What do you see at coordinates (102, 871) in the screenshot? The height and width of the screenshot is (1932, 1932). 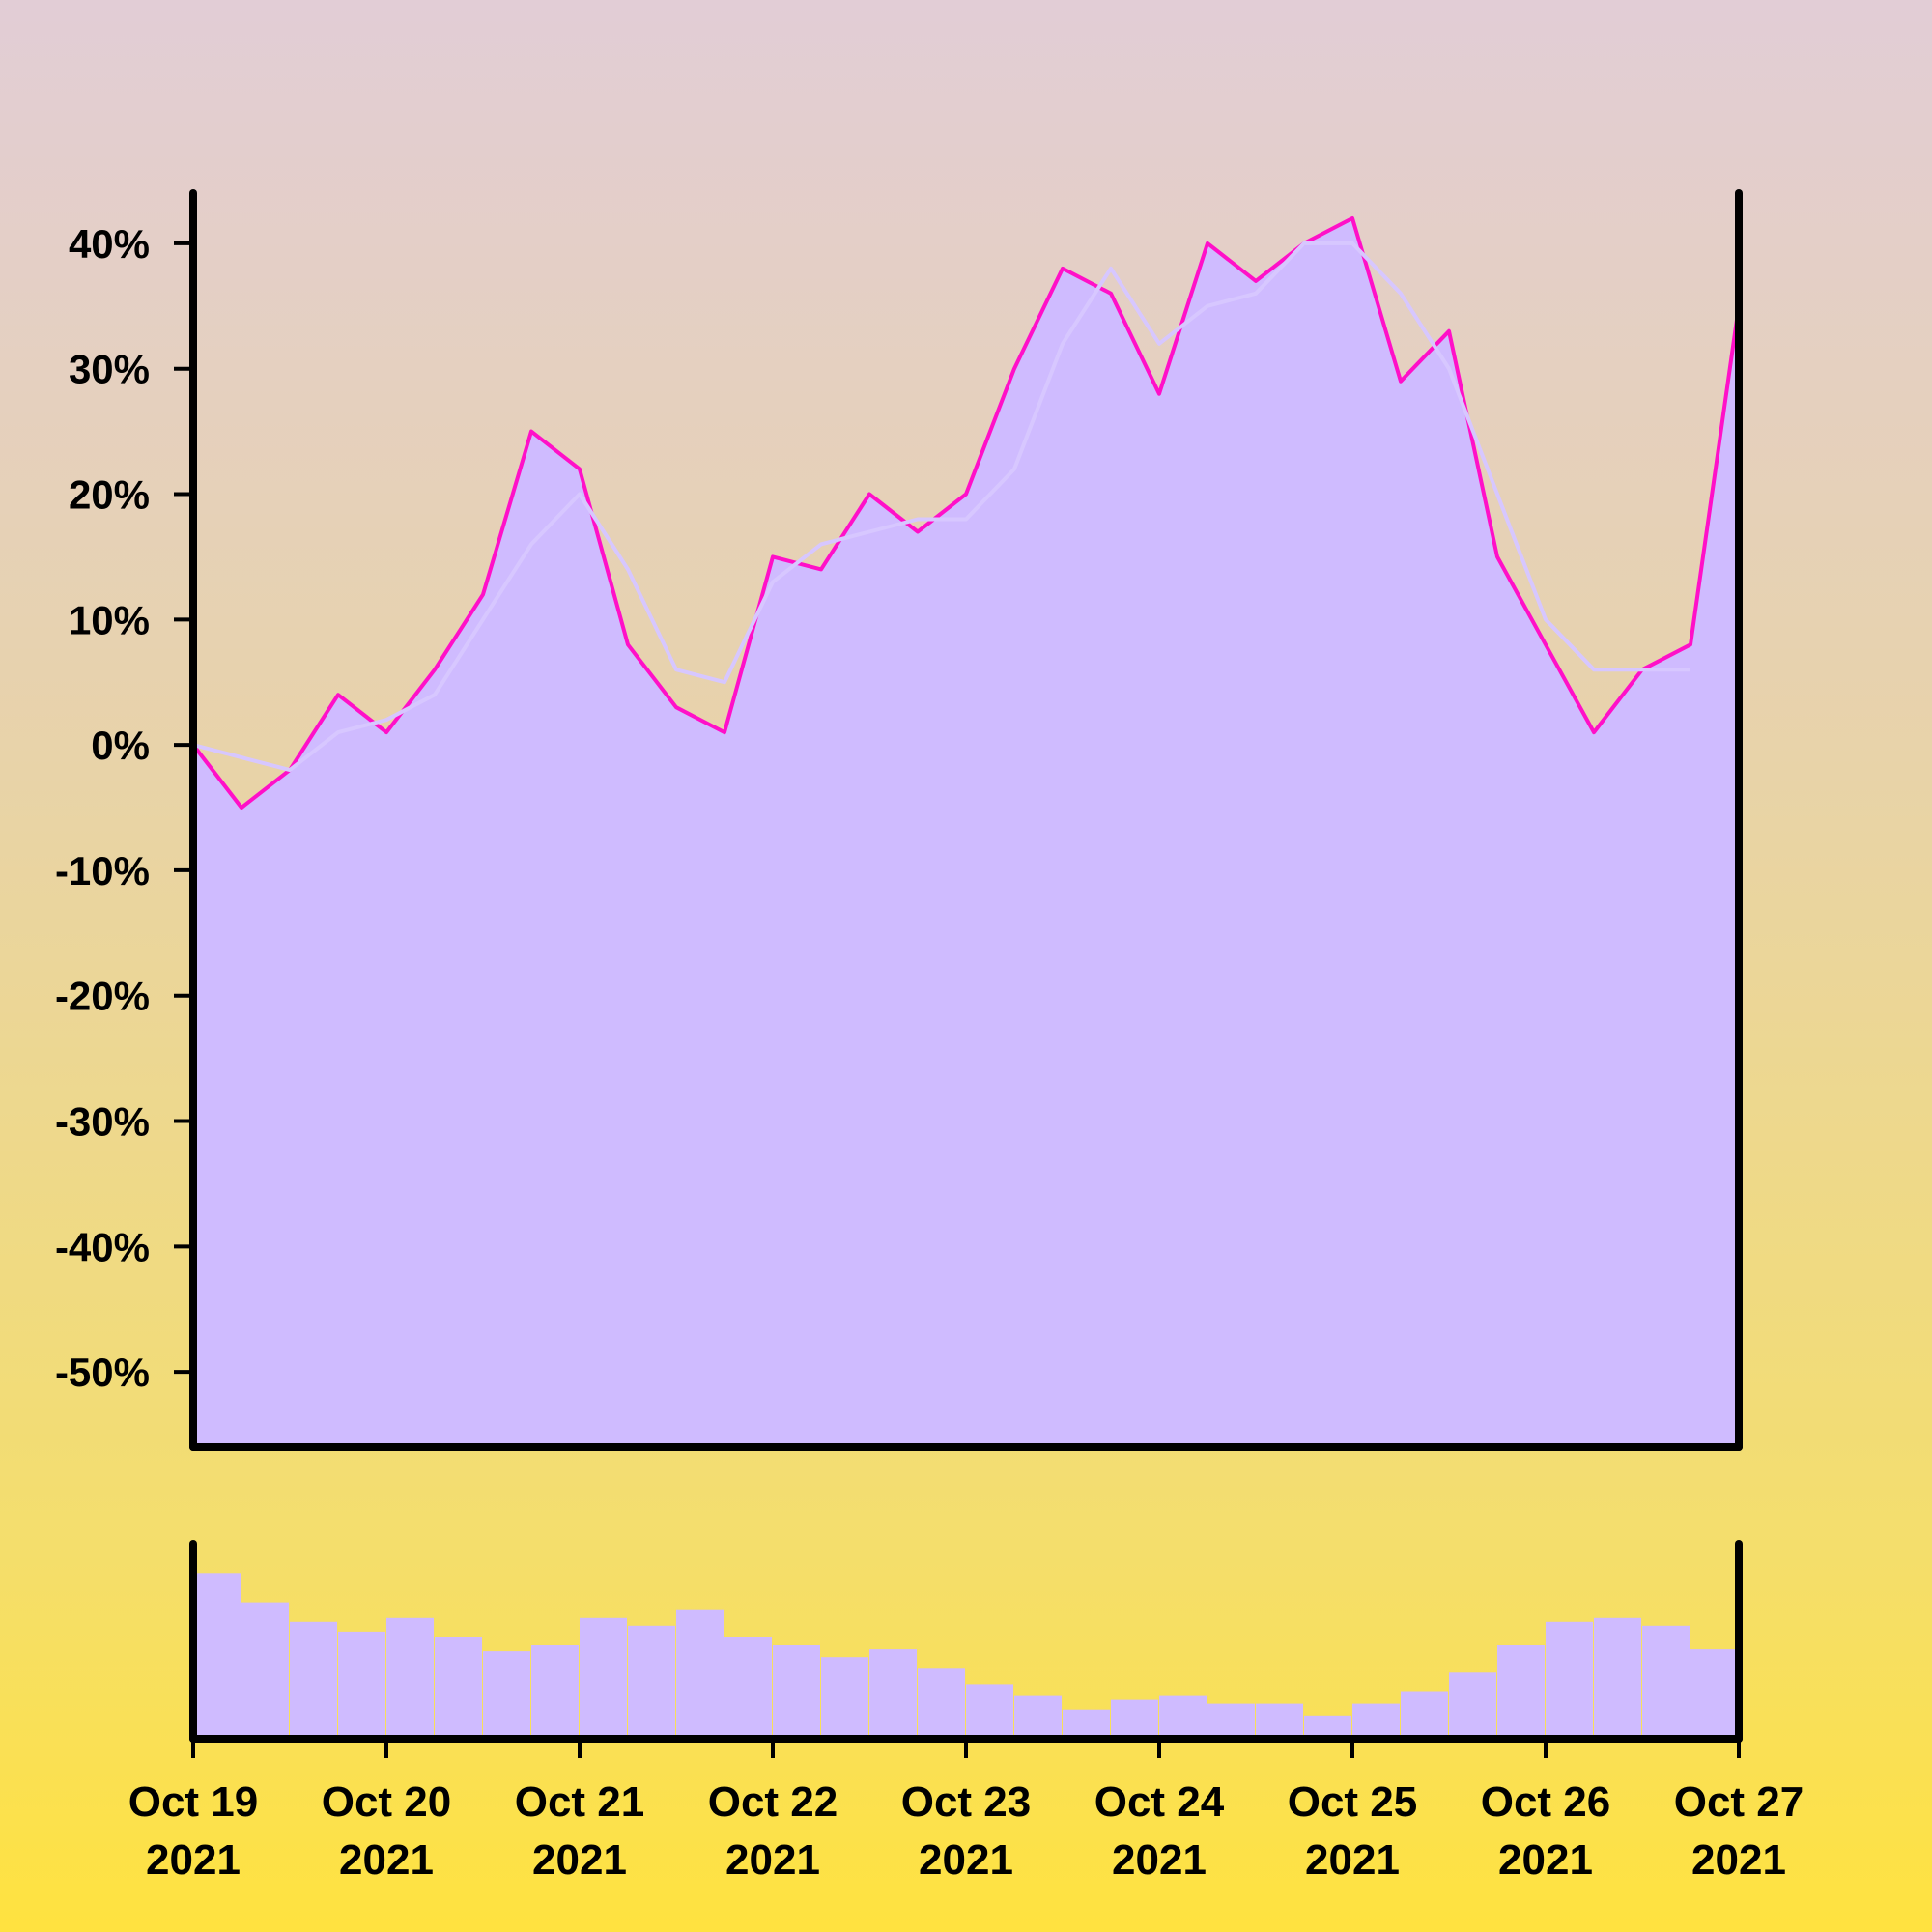 I see `y-tick-label: -10%` at bounding box center [102, 871].